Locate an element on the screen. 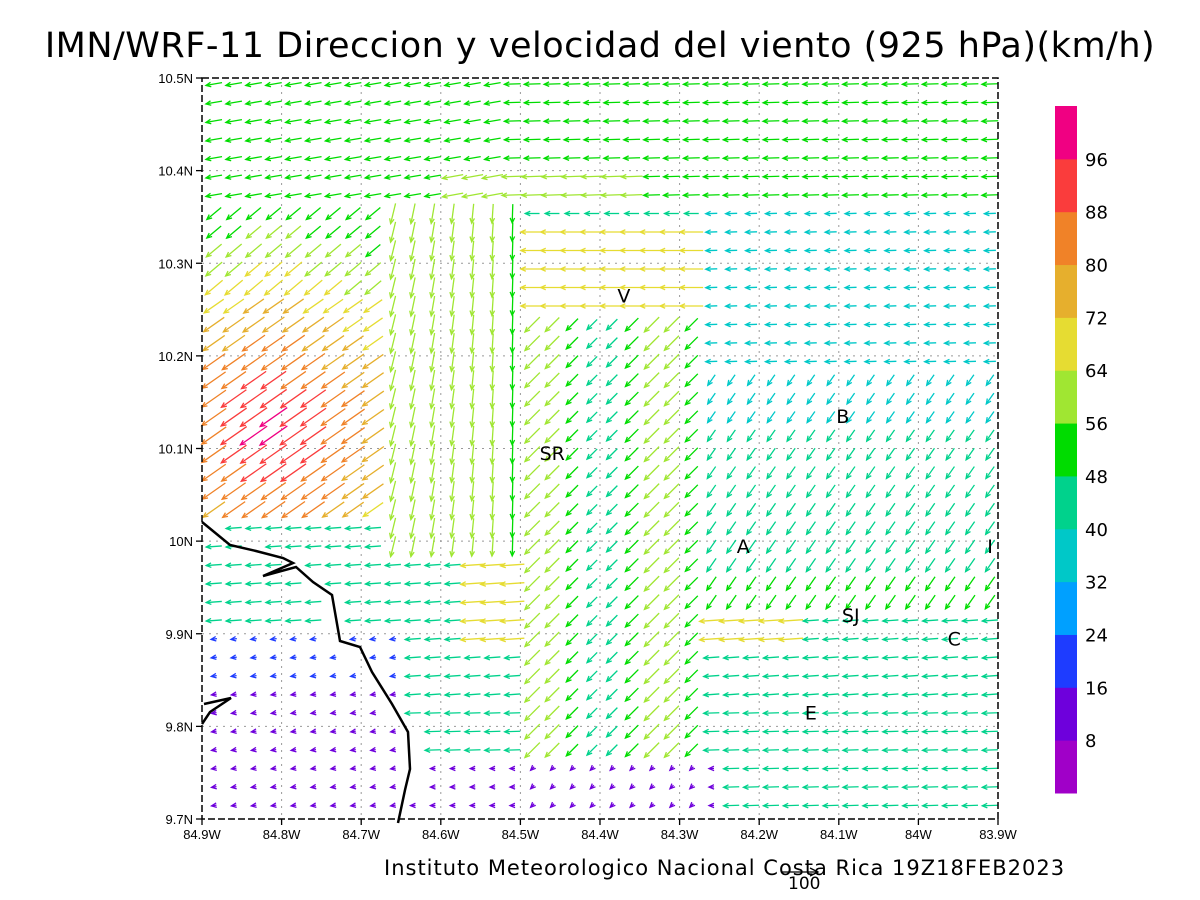 Image resolution: width=1200 pixels, height=900 pixels. colorbar-label: 64 is located at coordinates (1096, 371).